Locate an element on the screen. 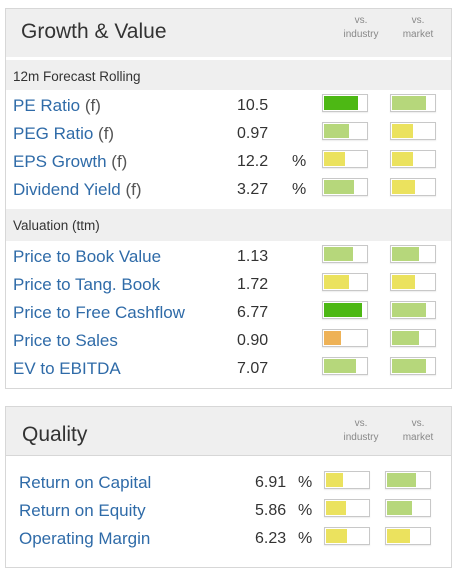 This screenshot has height=576, width=460. metric-row: PEG Ratio (f) 0.97 is located at coordinates (228, 134).